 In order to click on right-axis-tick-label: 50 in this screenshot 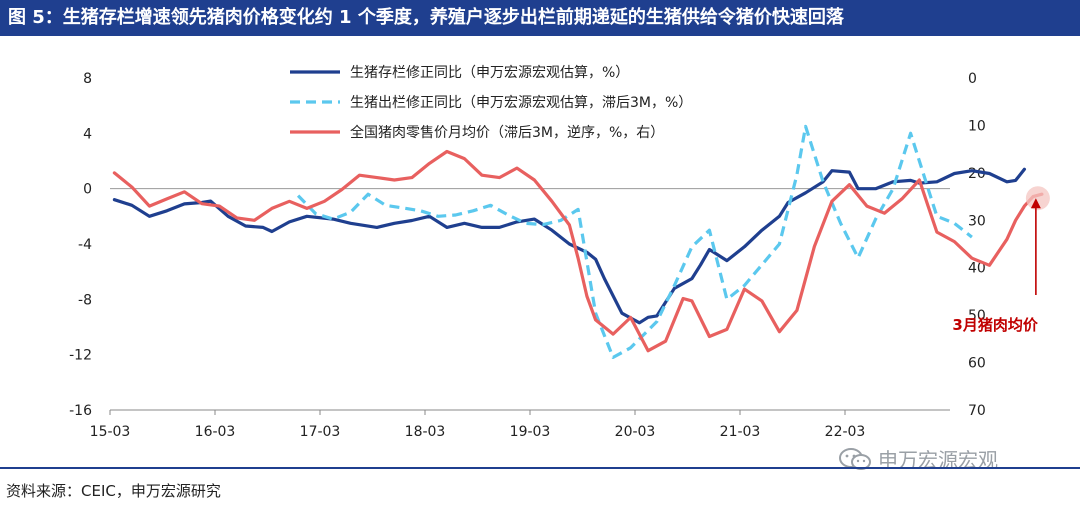, I will do `click(977, 316)`.